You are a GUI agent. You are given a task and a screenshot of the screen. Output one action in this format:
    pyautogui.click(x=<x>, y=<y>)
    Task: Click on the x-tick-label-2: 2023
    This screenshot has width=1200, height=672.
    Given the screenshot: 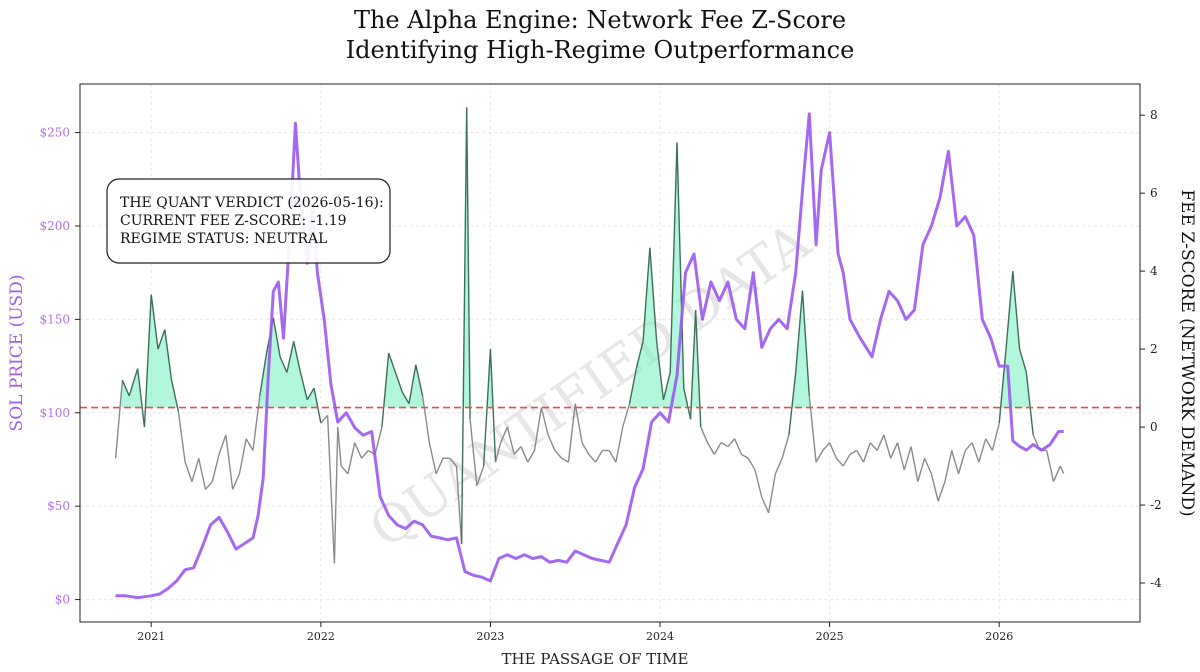 What is the action you would take?
    pyautogui.click(x=490, y=636)
    